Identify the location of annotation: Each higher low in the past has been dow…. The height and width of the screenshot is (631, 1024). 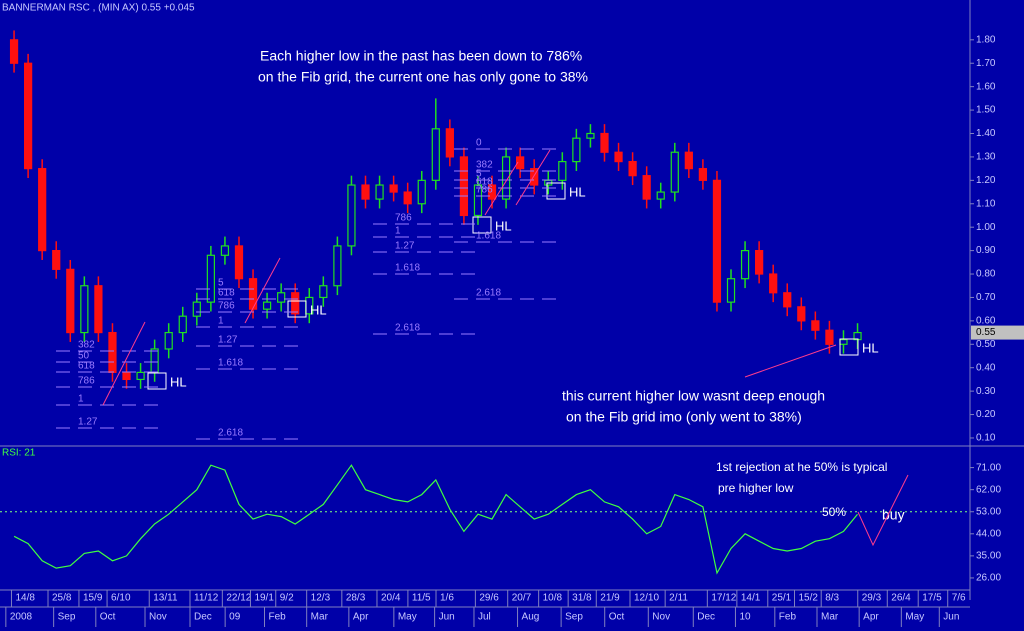
(421, 56).